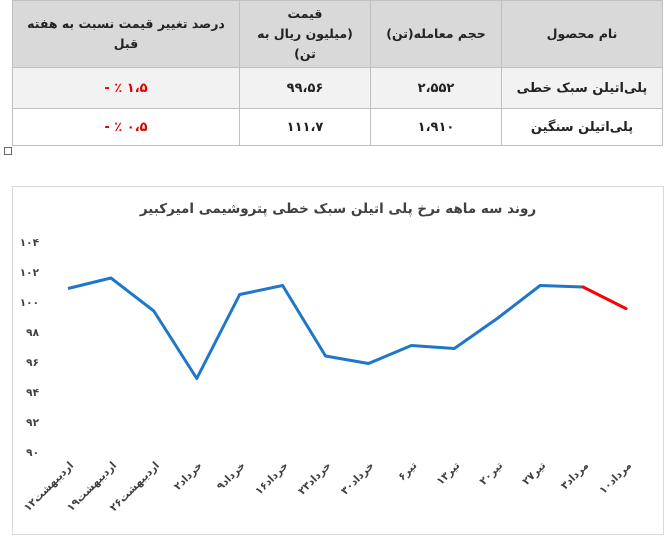 The image size is (664, 549). What do you see at coordinates (32, 393) in the screenshot?
I see `y-tick-label: ۹۴` at bounding box center [32, 393].